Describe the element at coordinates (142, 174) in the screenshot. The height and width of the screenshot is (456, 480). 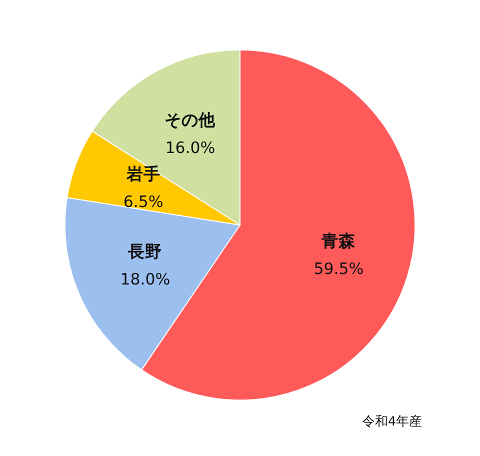
I see `slice-label: 岩手` at that location.